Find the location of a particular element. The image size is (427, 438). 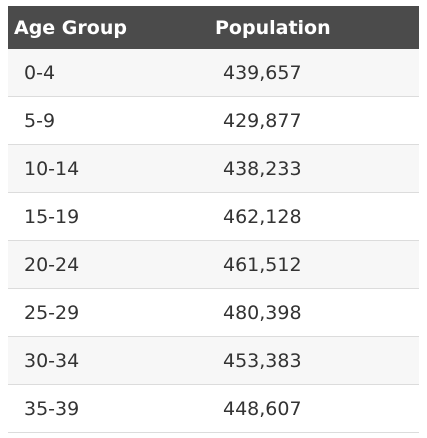

population-cell: 480,398 is located at coordinates (313, 312).